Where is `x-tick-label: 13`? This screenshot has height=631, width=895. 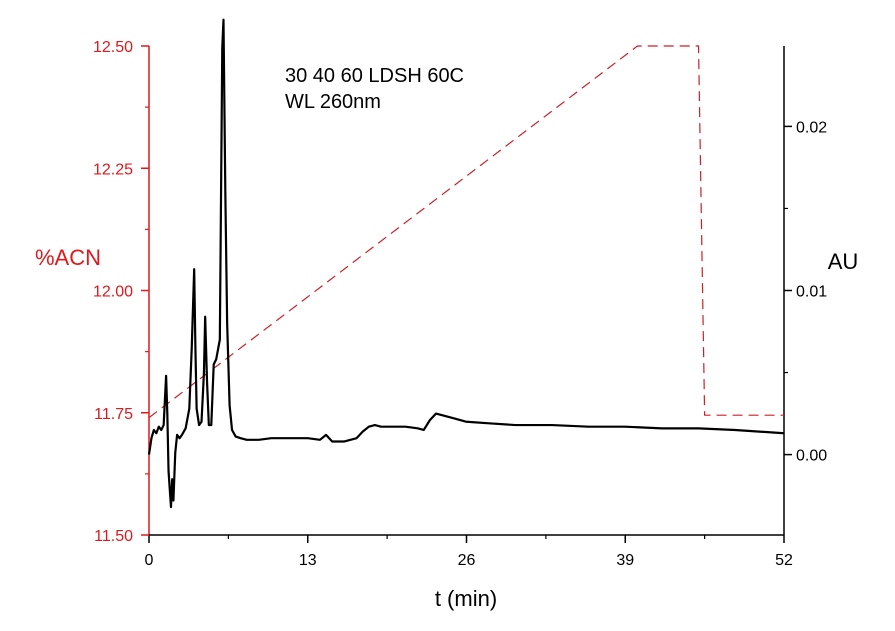
x-tick-label: 13 is located at coordinates (308, 560).